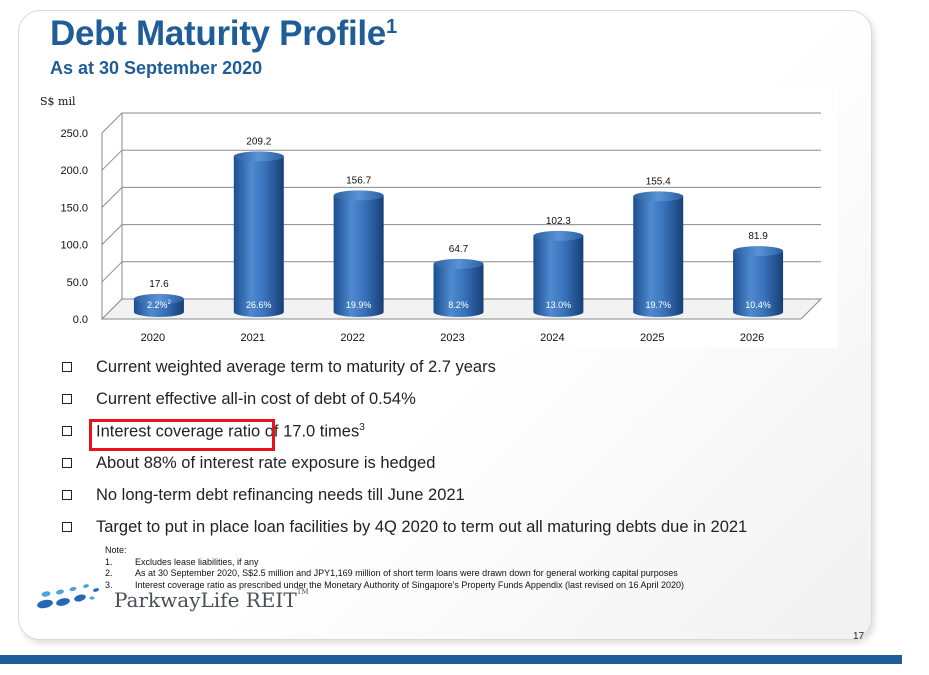  I want to click on page-number: 17, so click(859, 636).